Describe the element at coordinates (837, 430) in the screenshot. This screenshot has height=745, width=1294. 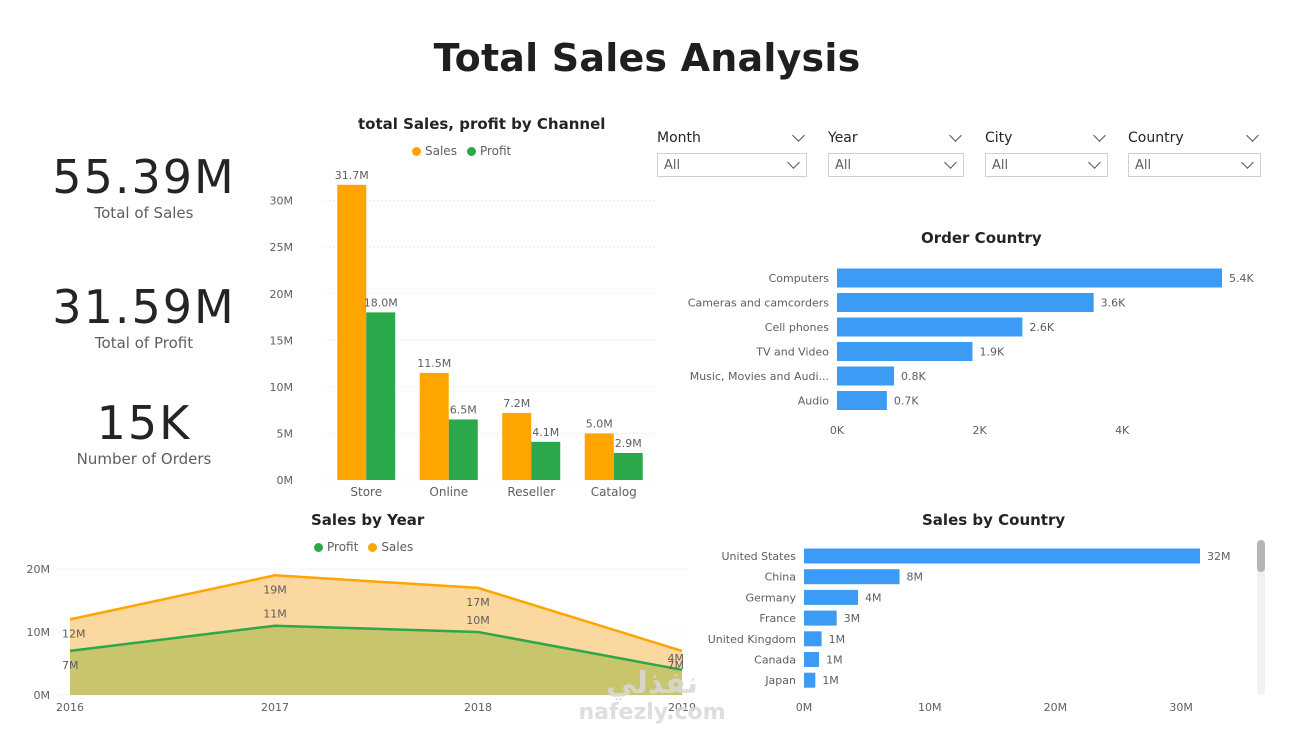
I see `x-tick-label: 0K` at that location.